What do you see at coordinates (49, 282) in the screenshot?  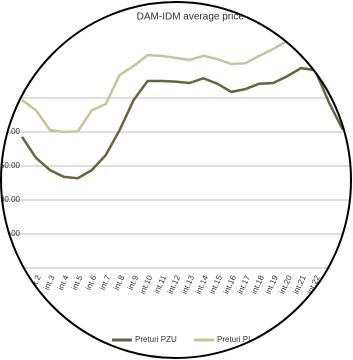 I see `x-tick-label: int.3` at bounding box center [49, 282].